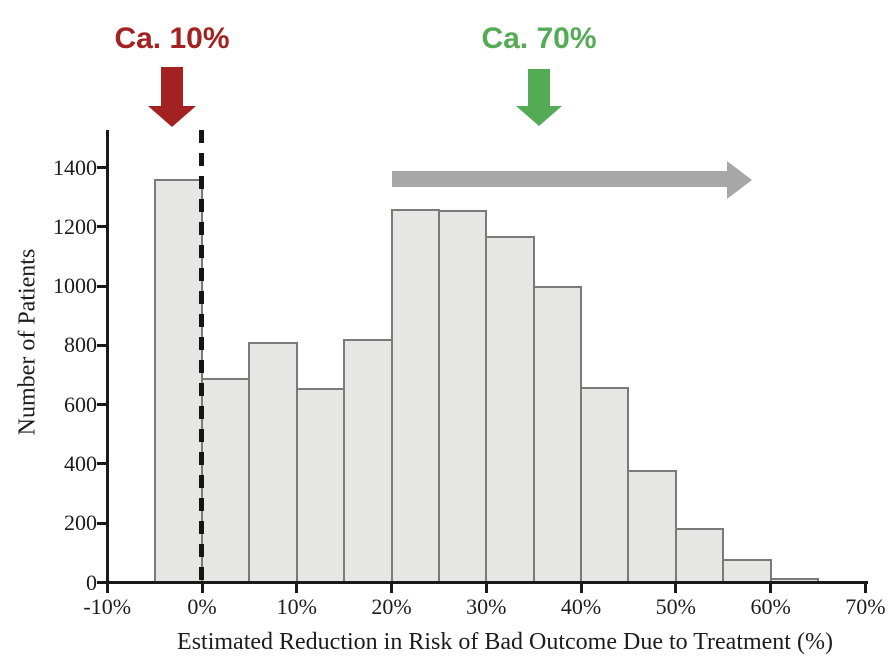 This screenshot has height=671, width=896. I want to click on x-tick-label: -10%, so click(107, 606).